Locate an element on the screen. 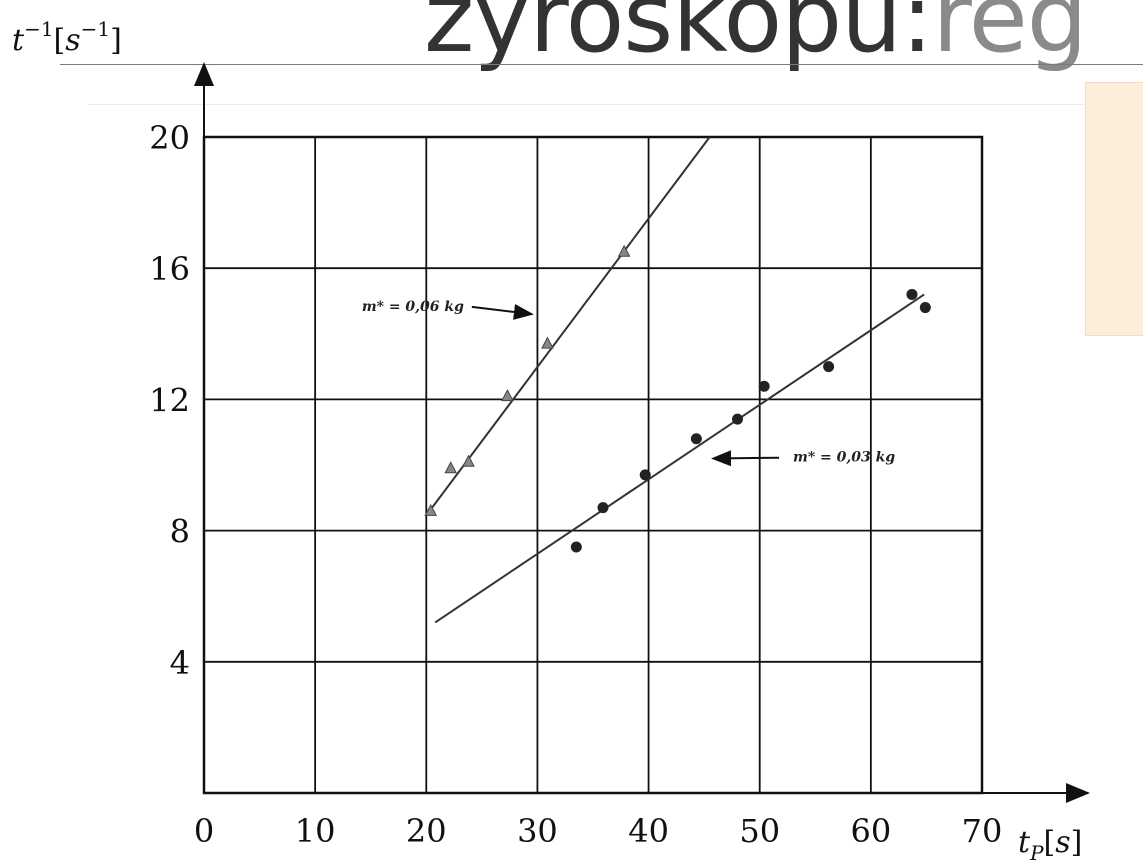 Image resolution: width=1143 pixels, height=863 pixels. x-tick-label-60: 60 is located at coordinates (870, 831).